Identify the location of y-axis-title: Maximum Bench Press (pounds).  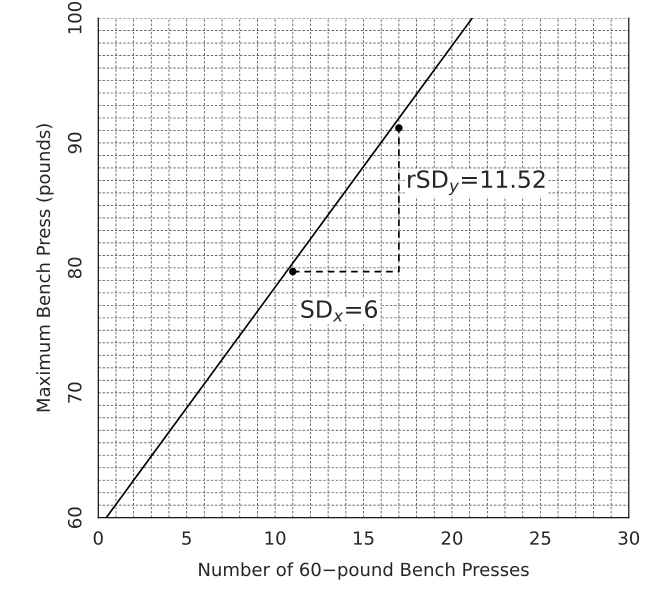
(45, 268).